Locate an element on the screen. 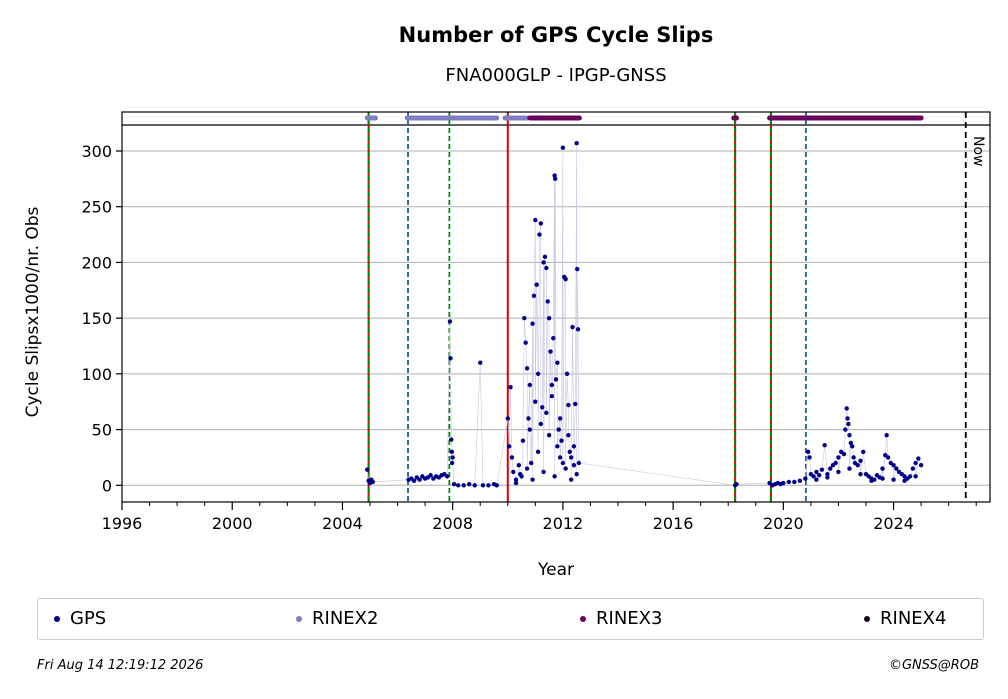 This screenshot has width=1008, height=699. legend-item-rinex3: RINEX3 is located at coordinates (621, 618).